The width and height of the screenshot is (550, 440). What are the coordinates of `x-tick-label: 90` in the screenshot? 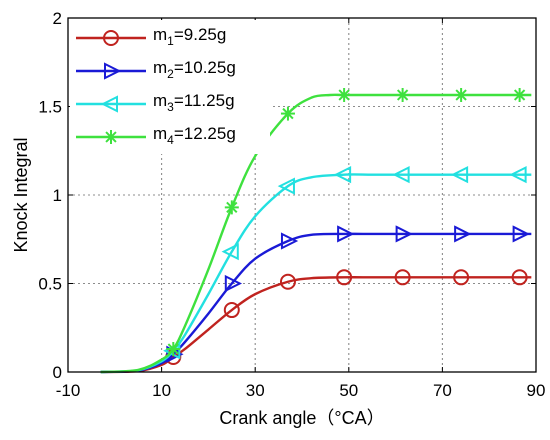 It's located at (536, 390).